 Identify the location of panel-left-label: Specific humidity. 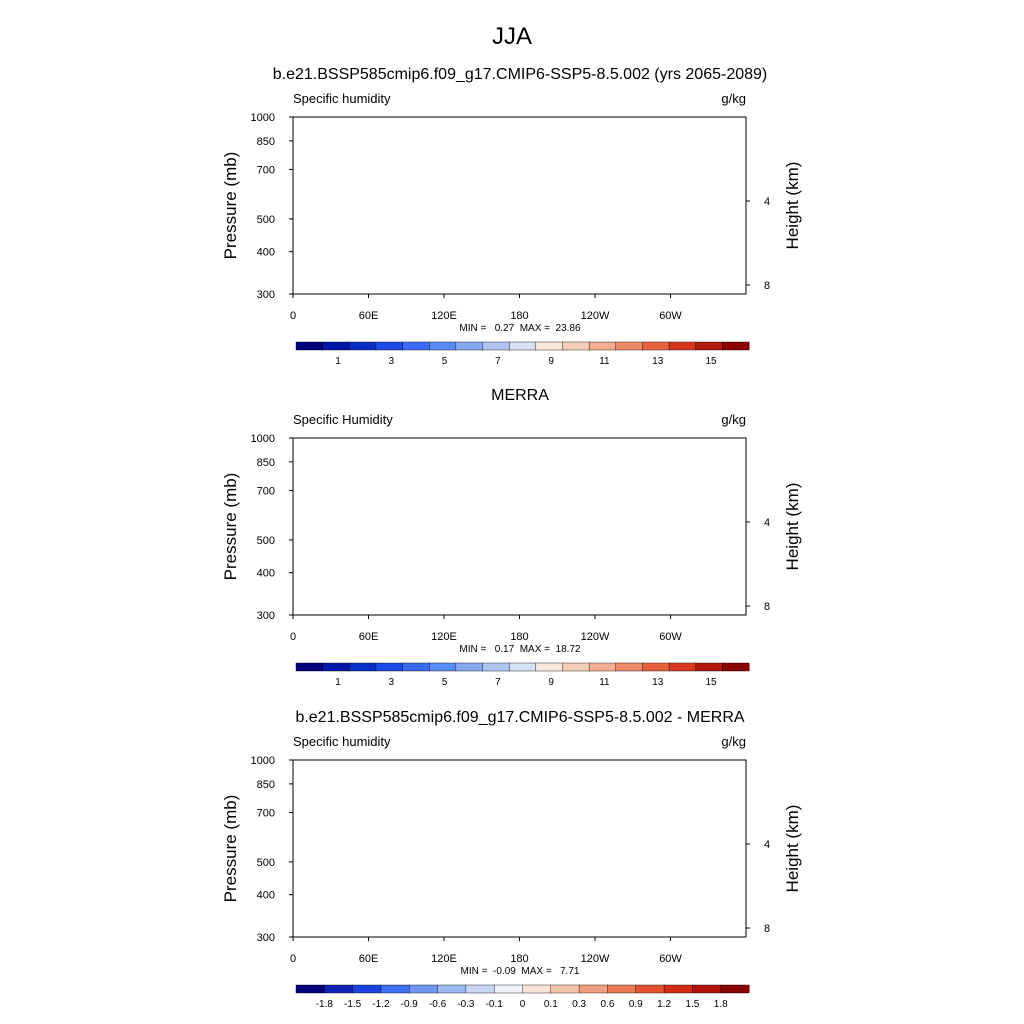
(342, 98).